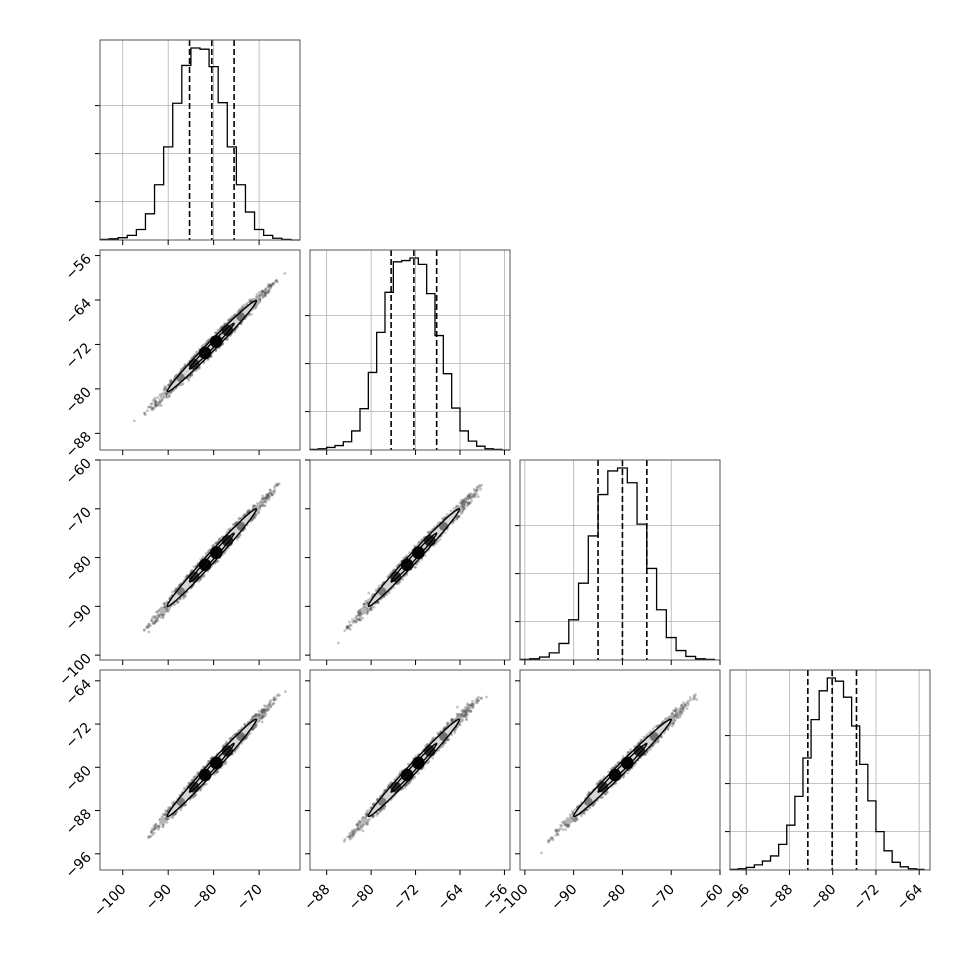 This screenshot has height=970, width=970. I want to click on scatter-panel-4-3-content, so click(619, 774).